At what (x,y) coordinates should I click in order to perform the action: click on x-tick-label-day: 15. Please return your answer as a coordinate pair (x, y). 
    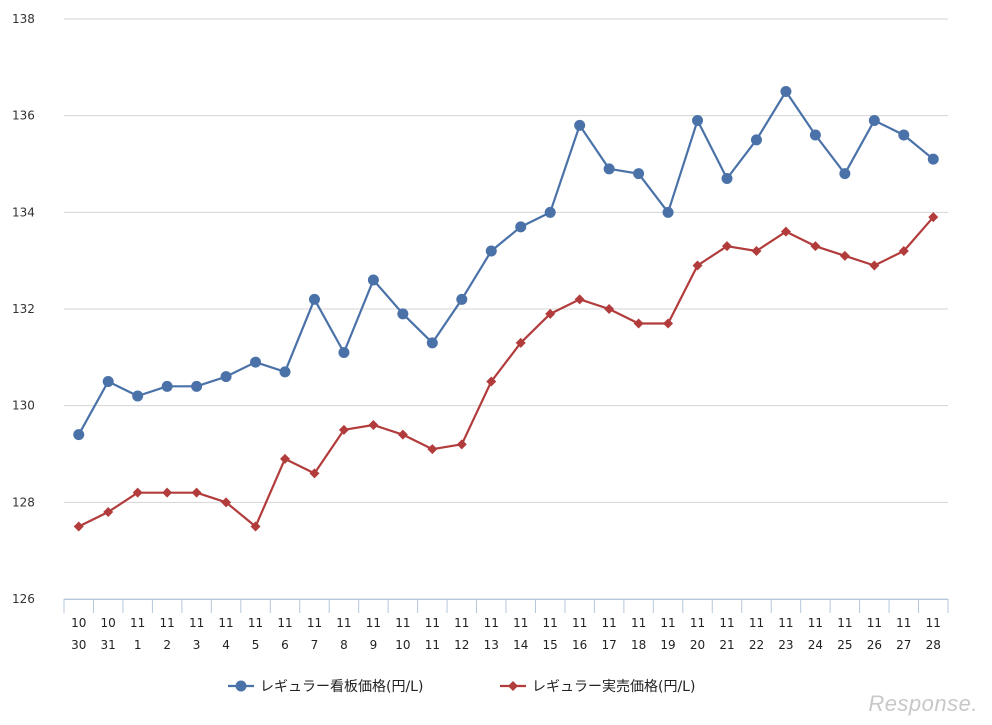
    Looking at the image, I should click on (550, 645).